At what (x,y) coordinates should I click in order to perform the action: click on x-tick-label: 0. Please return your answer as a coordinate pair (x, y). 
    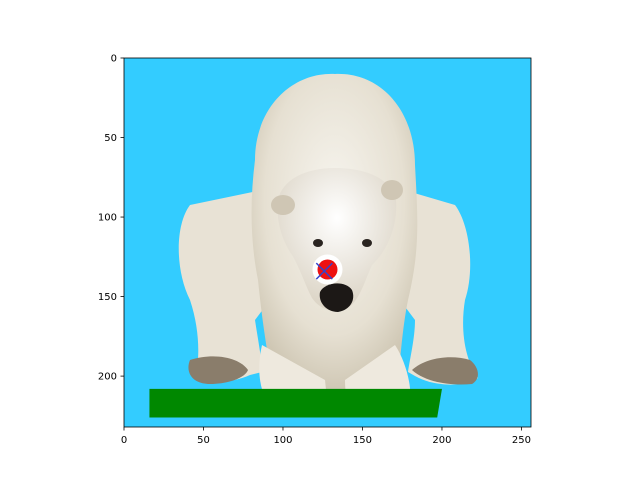
    Looking at the image, I should click on (124, 440).